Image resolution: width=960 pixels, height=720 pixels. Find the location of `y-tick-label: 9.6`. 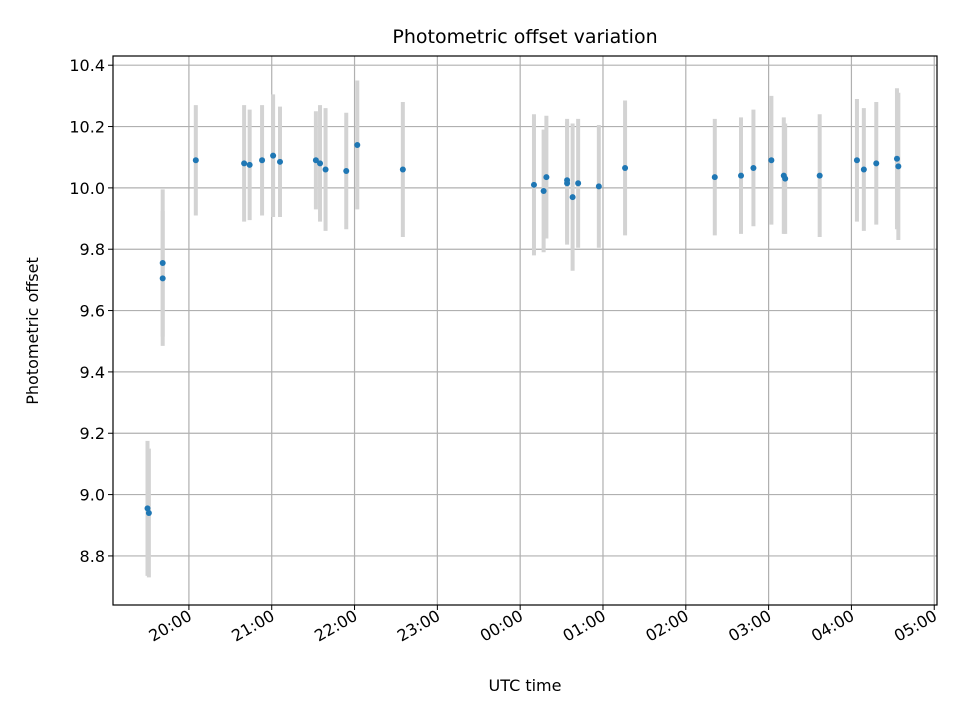

y-tick-label: 9.6 is located at coordinates (92, 311).